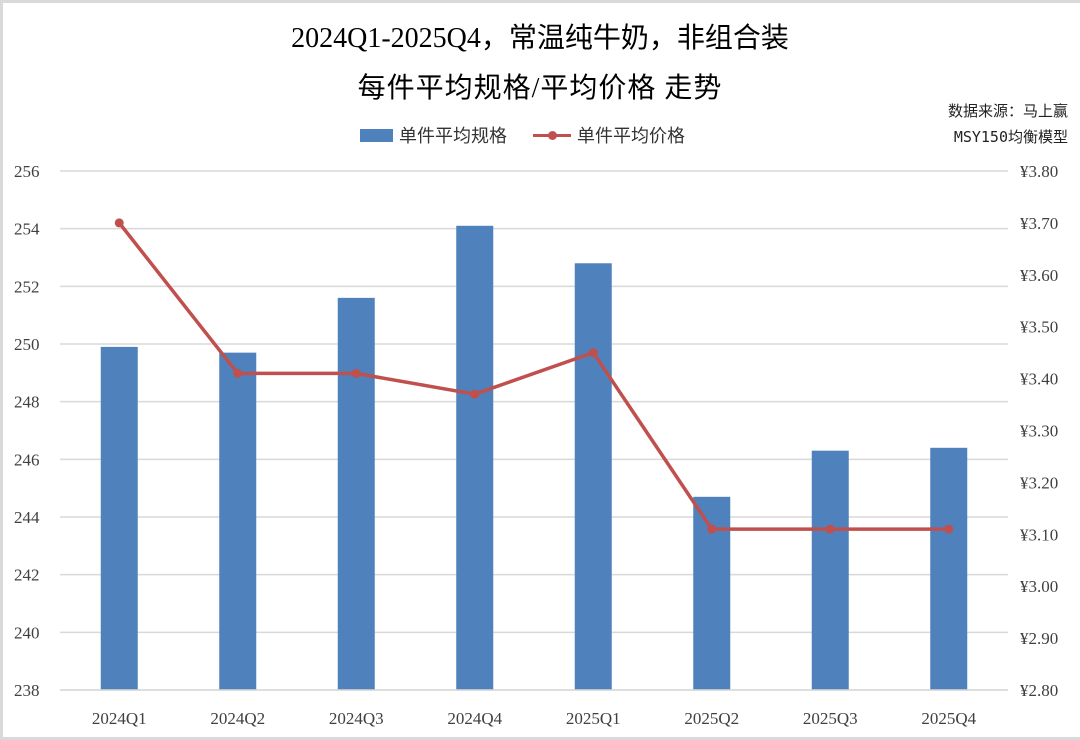  What do you see at coordinates (631, 136) in the screenshot?
I see `legend-line-label: 单件平均价格` at bounding box center [631, 136].